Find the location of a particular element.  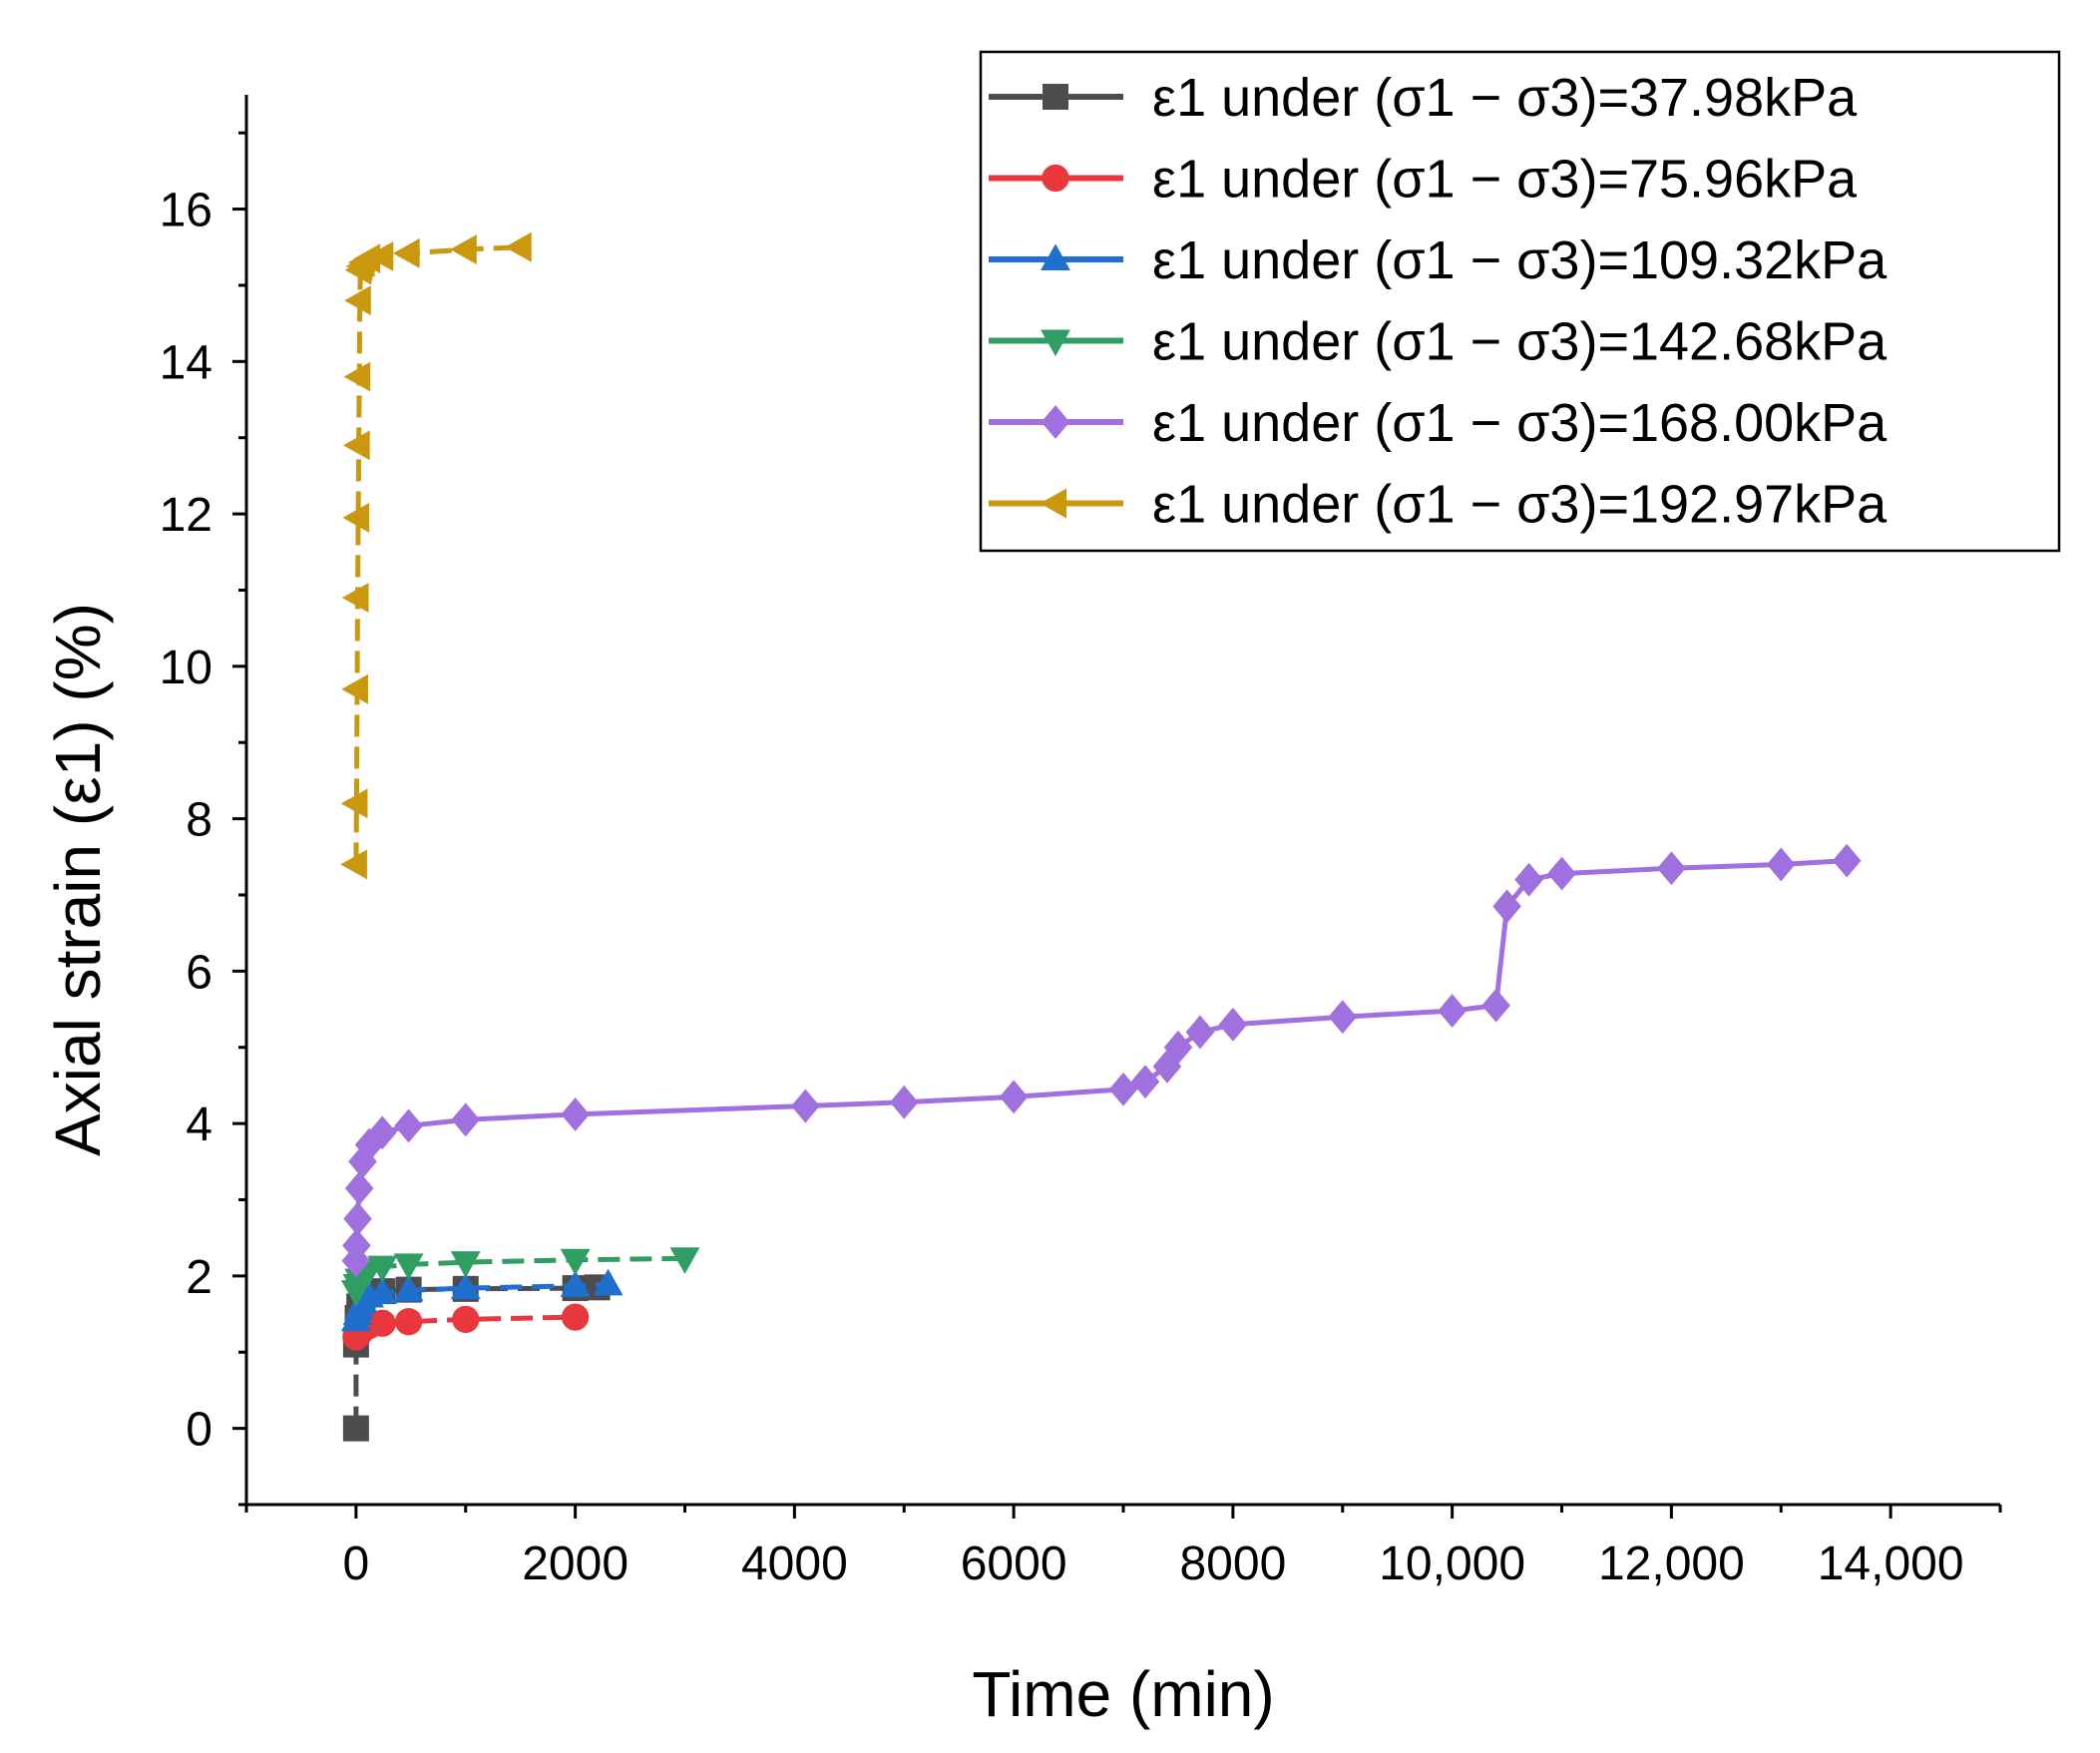

x-axis-title: Time (min) is located at coordinates (1123, 1694).